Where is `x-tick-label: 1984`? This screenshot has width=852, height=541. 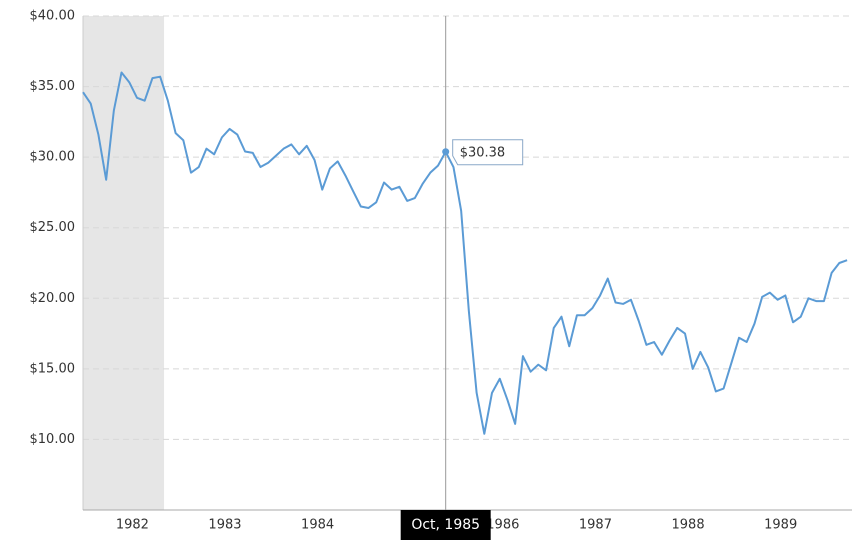 x-tick-label: 1984 is located at coordinates (317, 525).